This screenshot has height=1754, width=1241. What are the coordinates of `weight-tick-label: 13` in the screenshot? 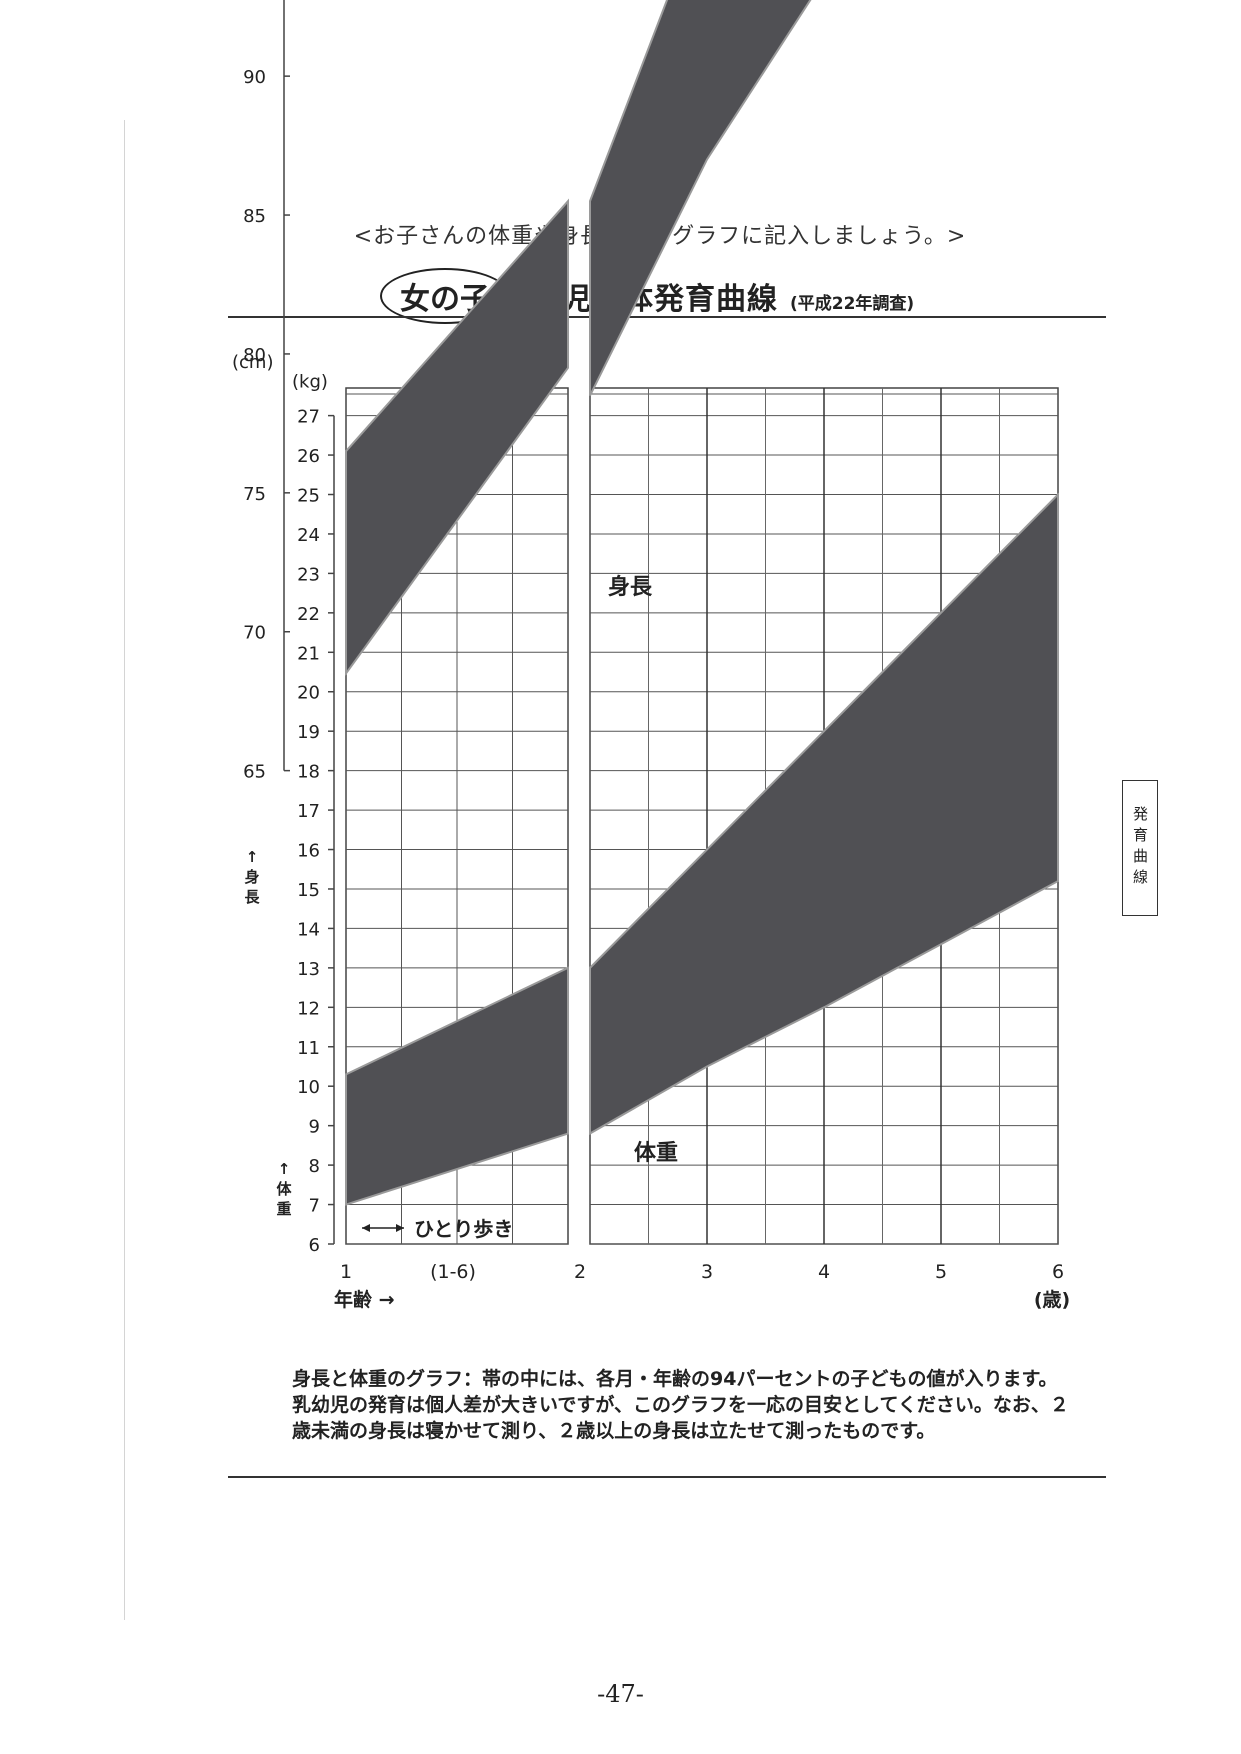 It's located at (308, 969).